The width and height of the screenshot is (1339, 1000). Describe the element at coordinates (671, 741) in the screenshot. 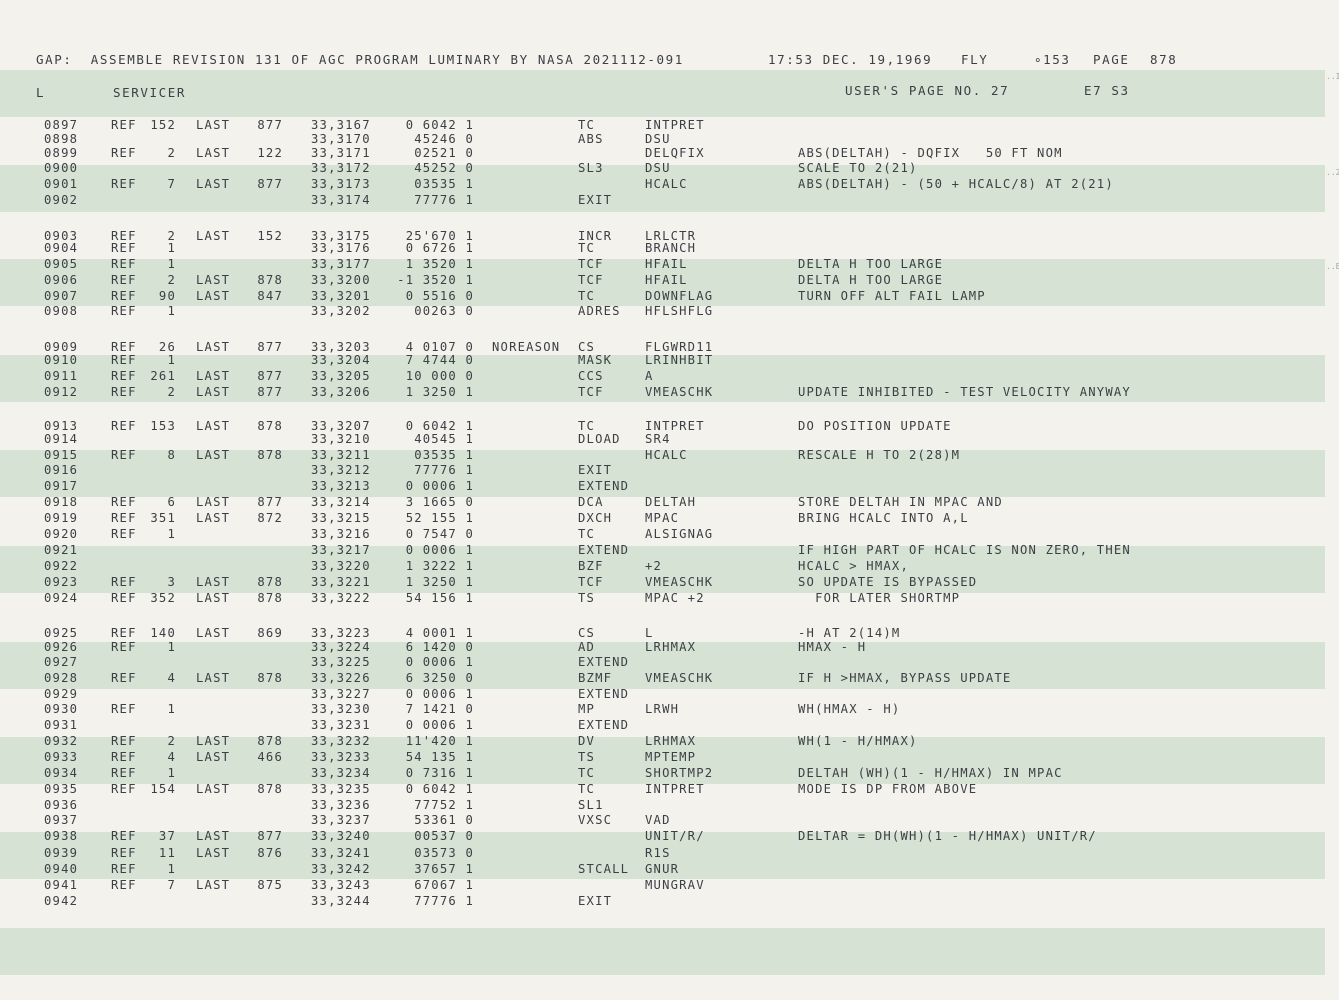

I see `operand: LRHMAX` at that location.